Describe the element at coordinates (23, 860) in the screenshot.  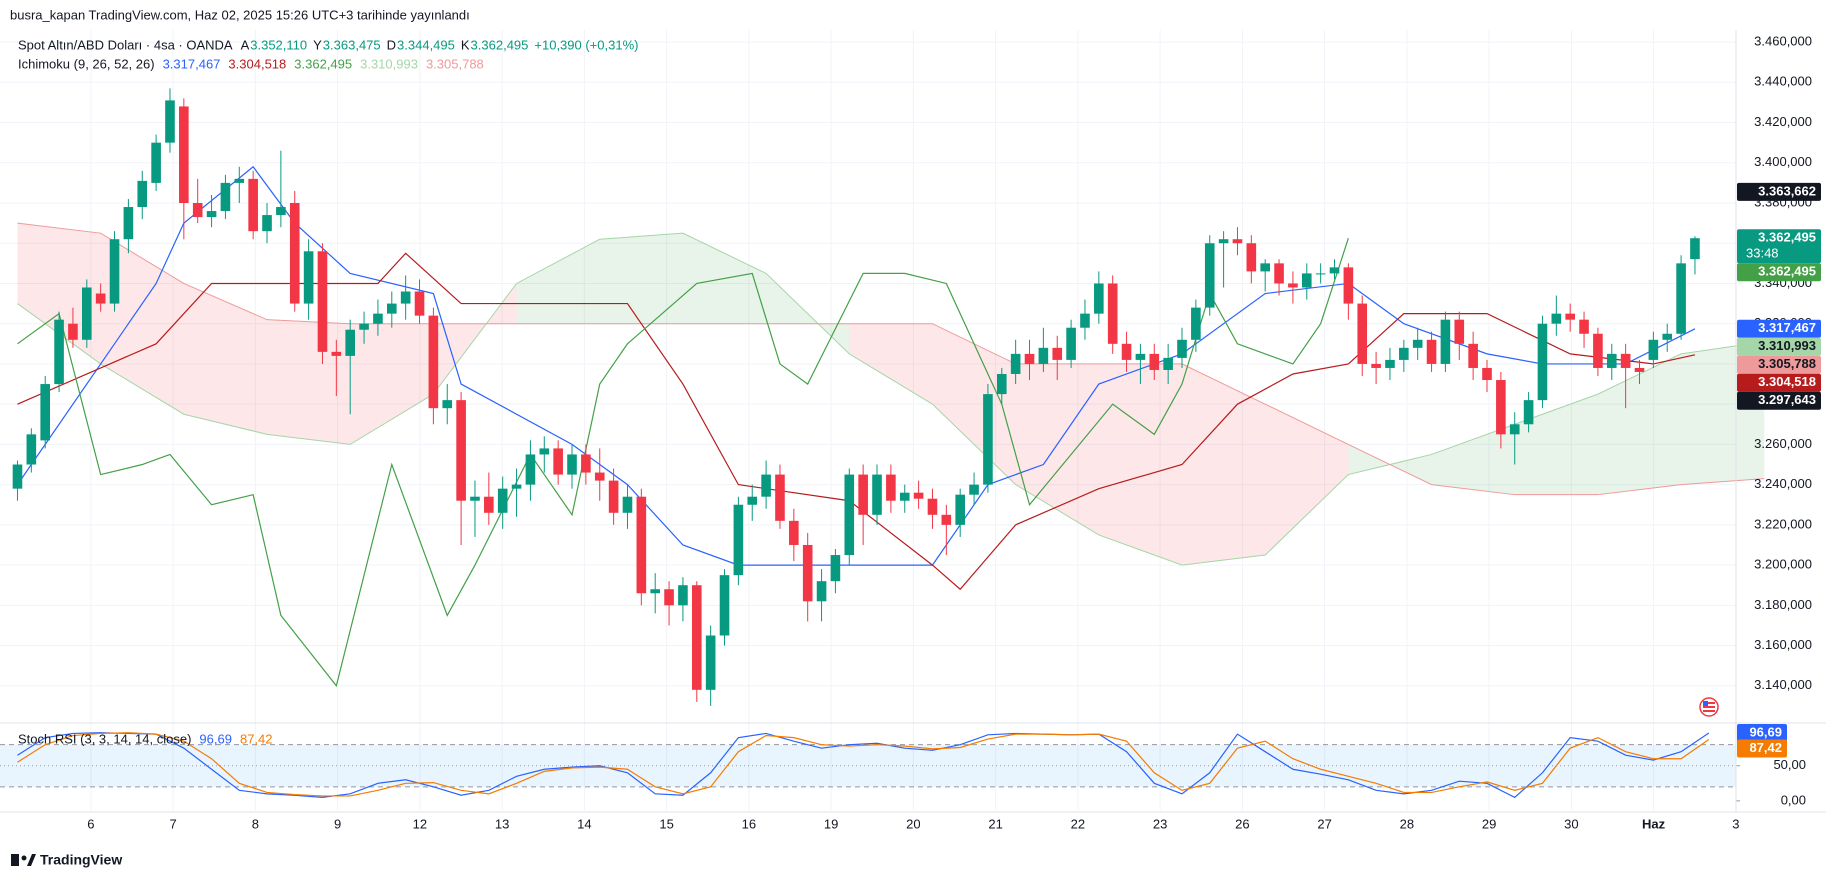
I see `brand-logo` at that location.